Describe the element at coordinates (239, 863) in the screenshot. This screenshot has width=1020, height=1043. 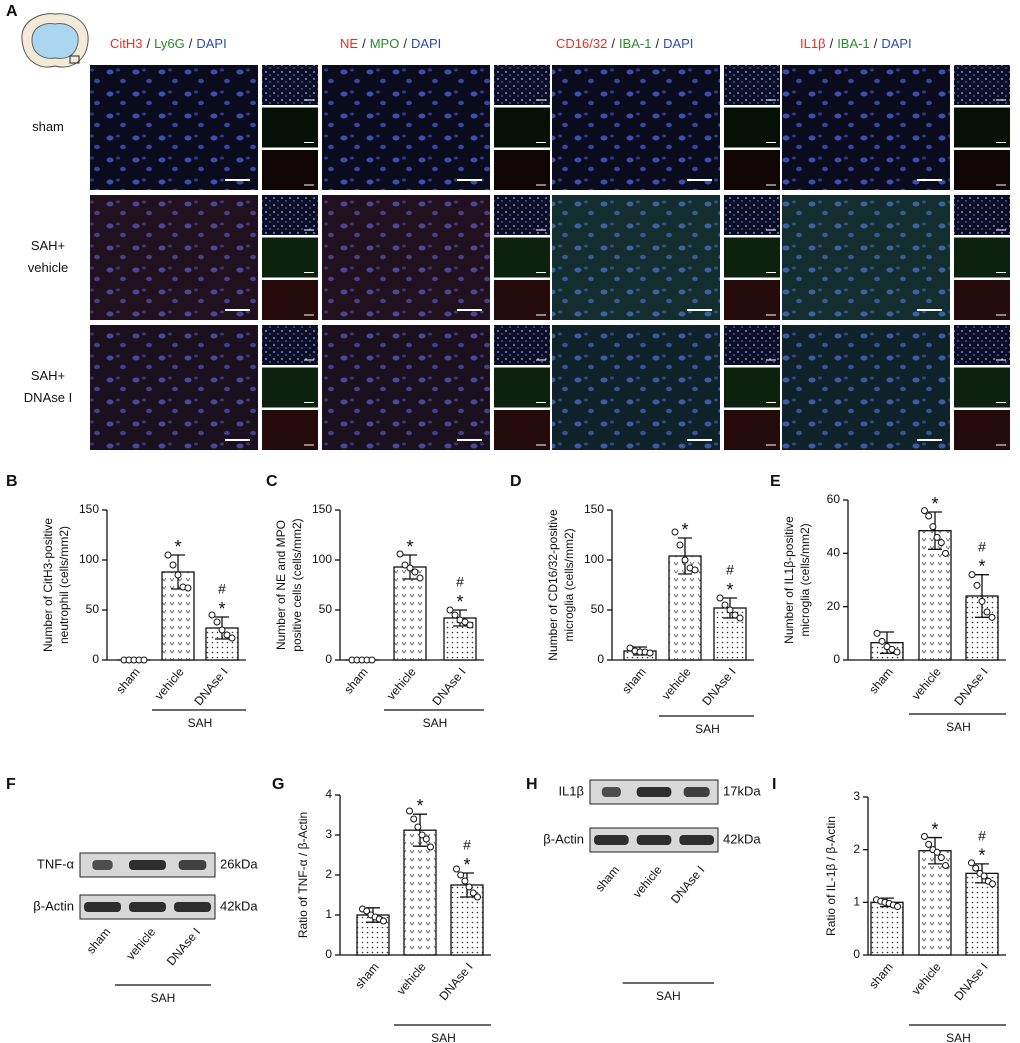
I see `size-label: 26kDa` at that location.